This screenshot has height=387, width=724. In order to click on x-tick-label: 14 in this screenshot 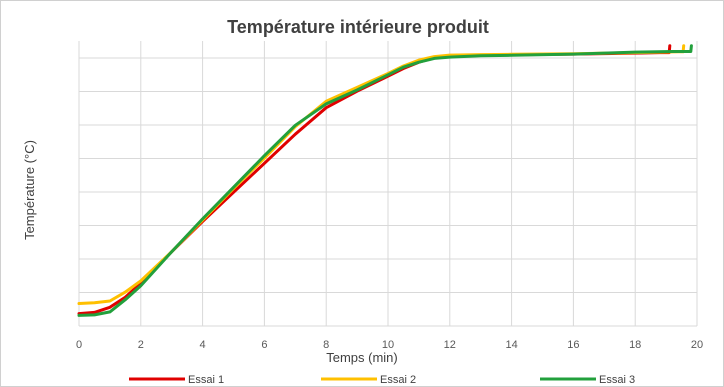, I will do `click(511, 345)`.